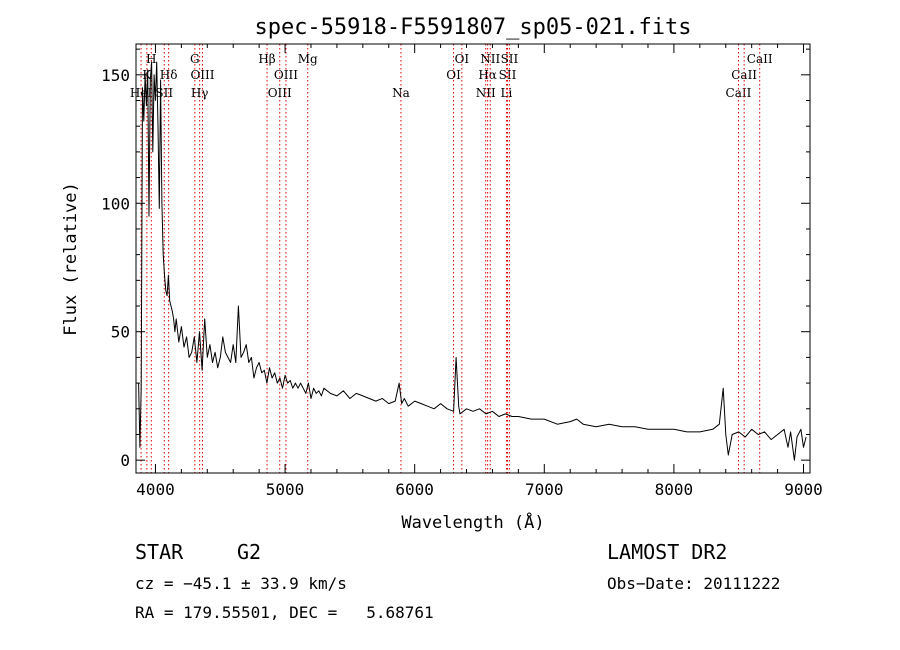 The image size is (900, 650). Describe the element at coordinates (487, 75) in the screenshot. I see `line-marker-label: Hα` at that location.